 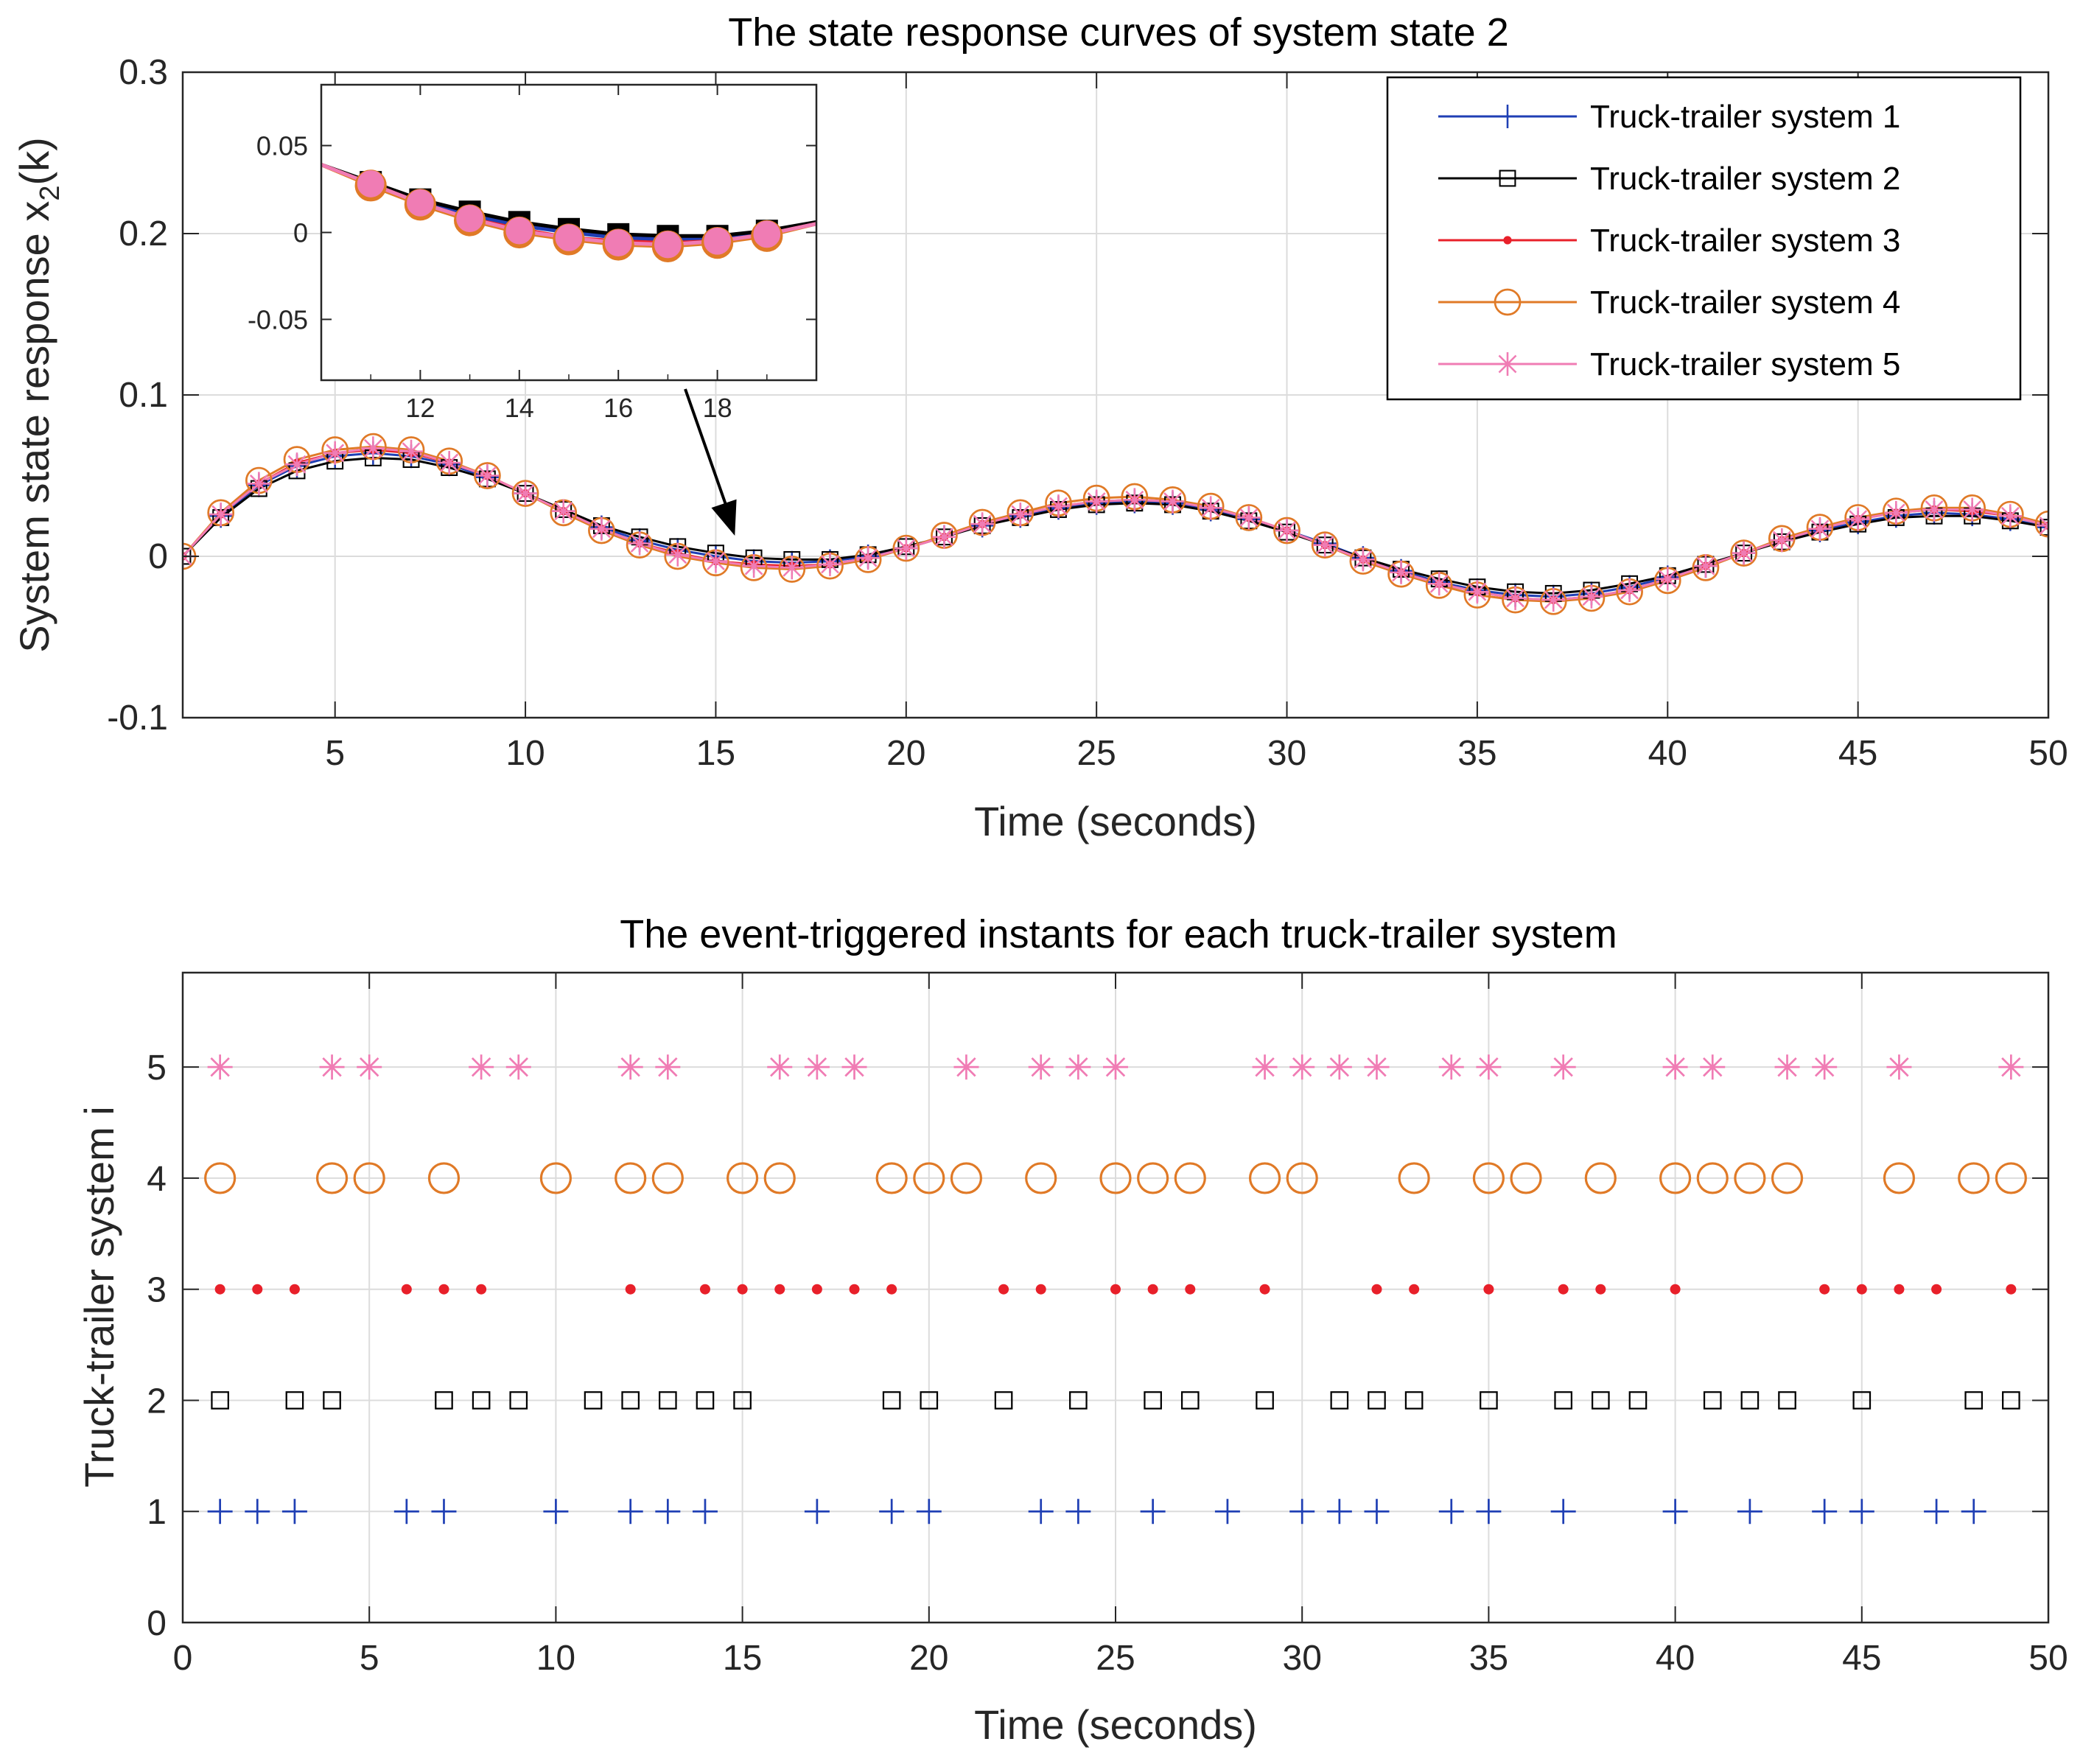 What do you see at coordinates (519, 408) in the screenshot?
I see `inset-x-tick-label: 14` at bounding box center [519, 408].